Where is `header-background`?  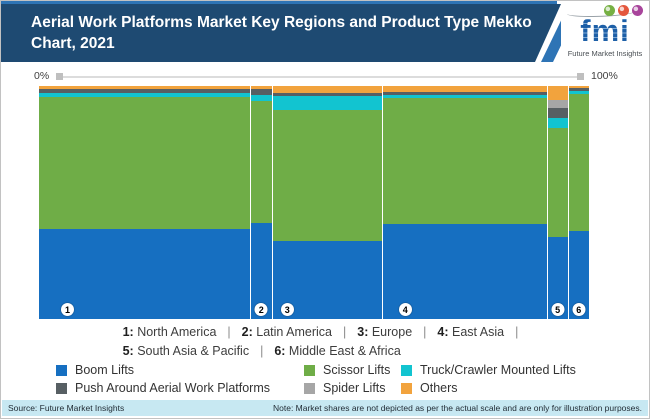 header-background is located at coordinates (281, 33).